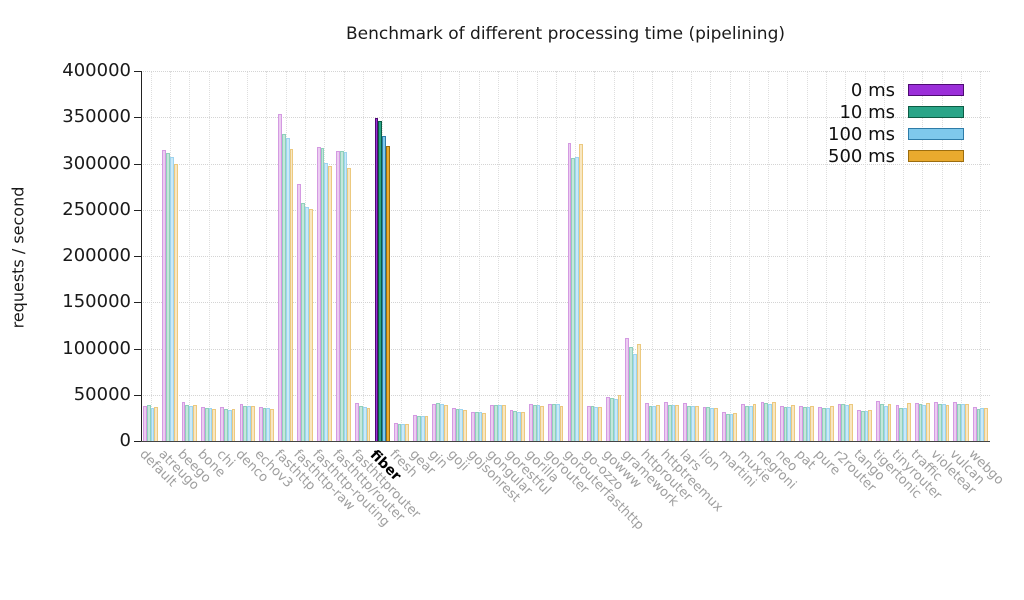  I want to click on y-tick-label: 0, so click(125, 440).